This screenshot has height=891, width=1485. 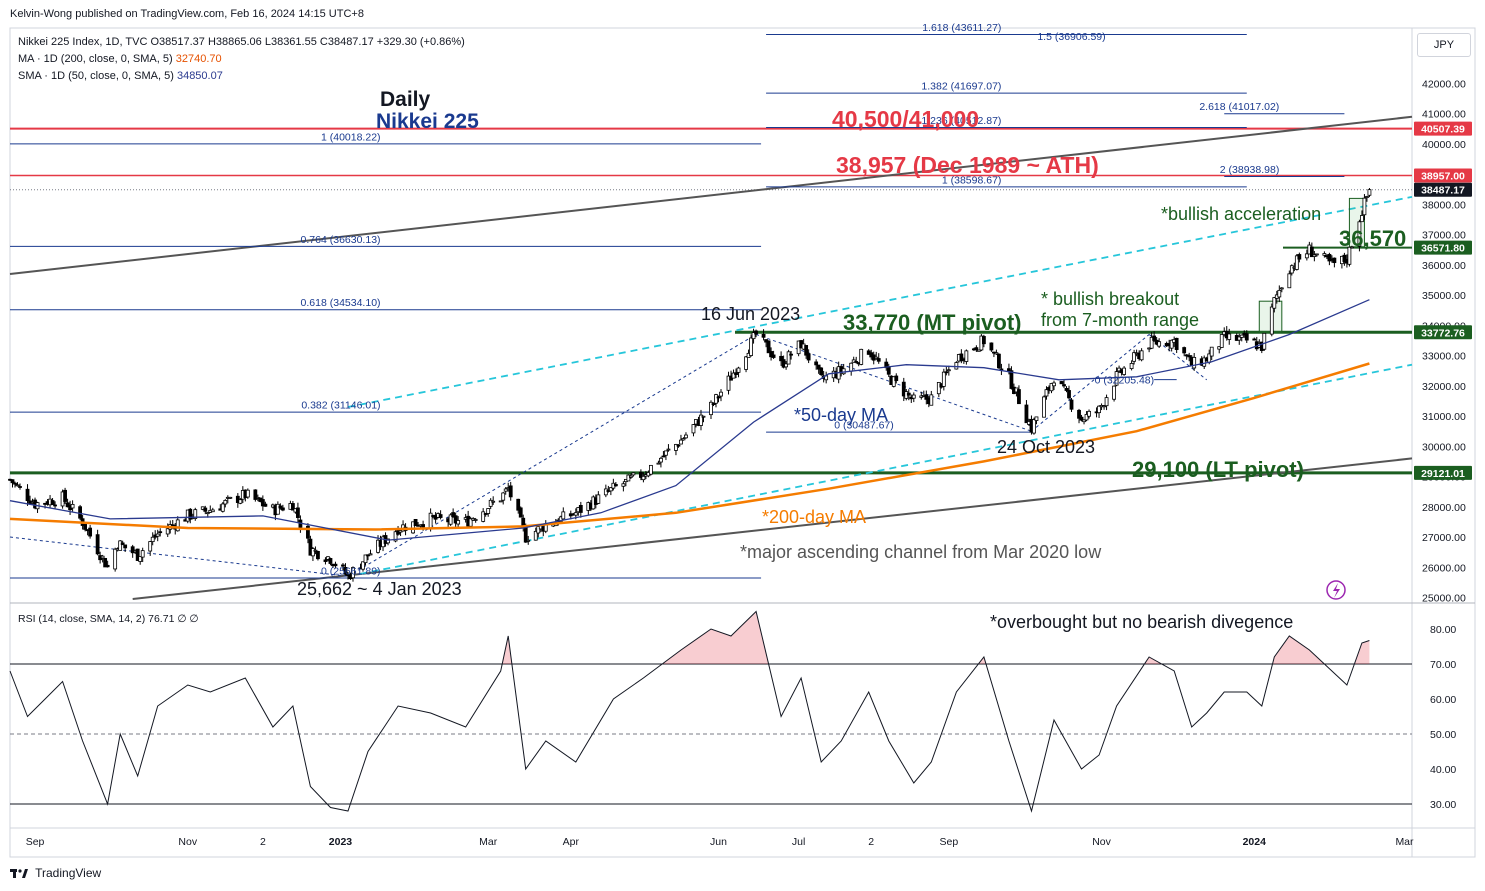 I want to click on chart-subtitle-daily: Daily, so click(x=405, y=99).